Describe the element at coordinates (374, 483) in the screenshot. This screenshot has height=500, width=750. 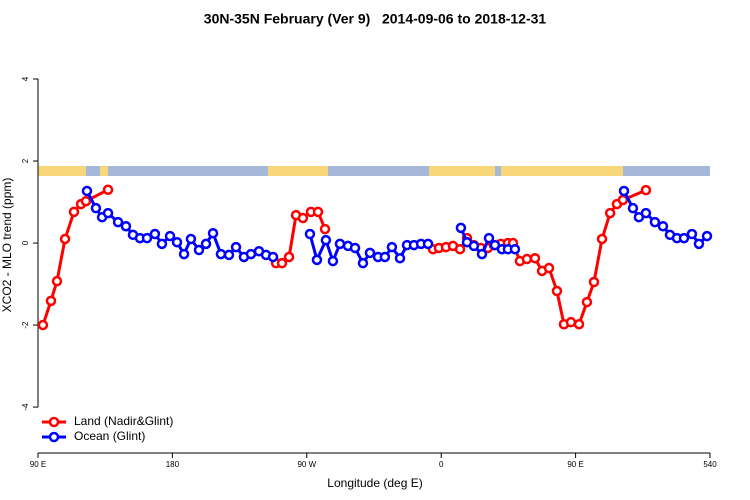
I see `x-axis-label: Longitude (deg E)` at that location.